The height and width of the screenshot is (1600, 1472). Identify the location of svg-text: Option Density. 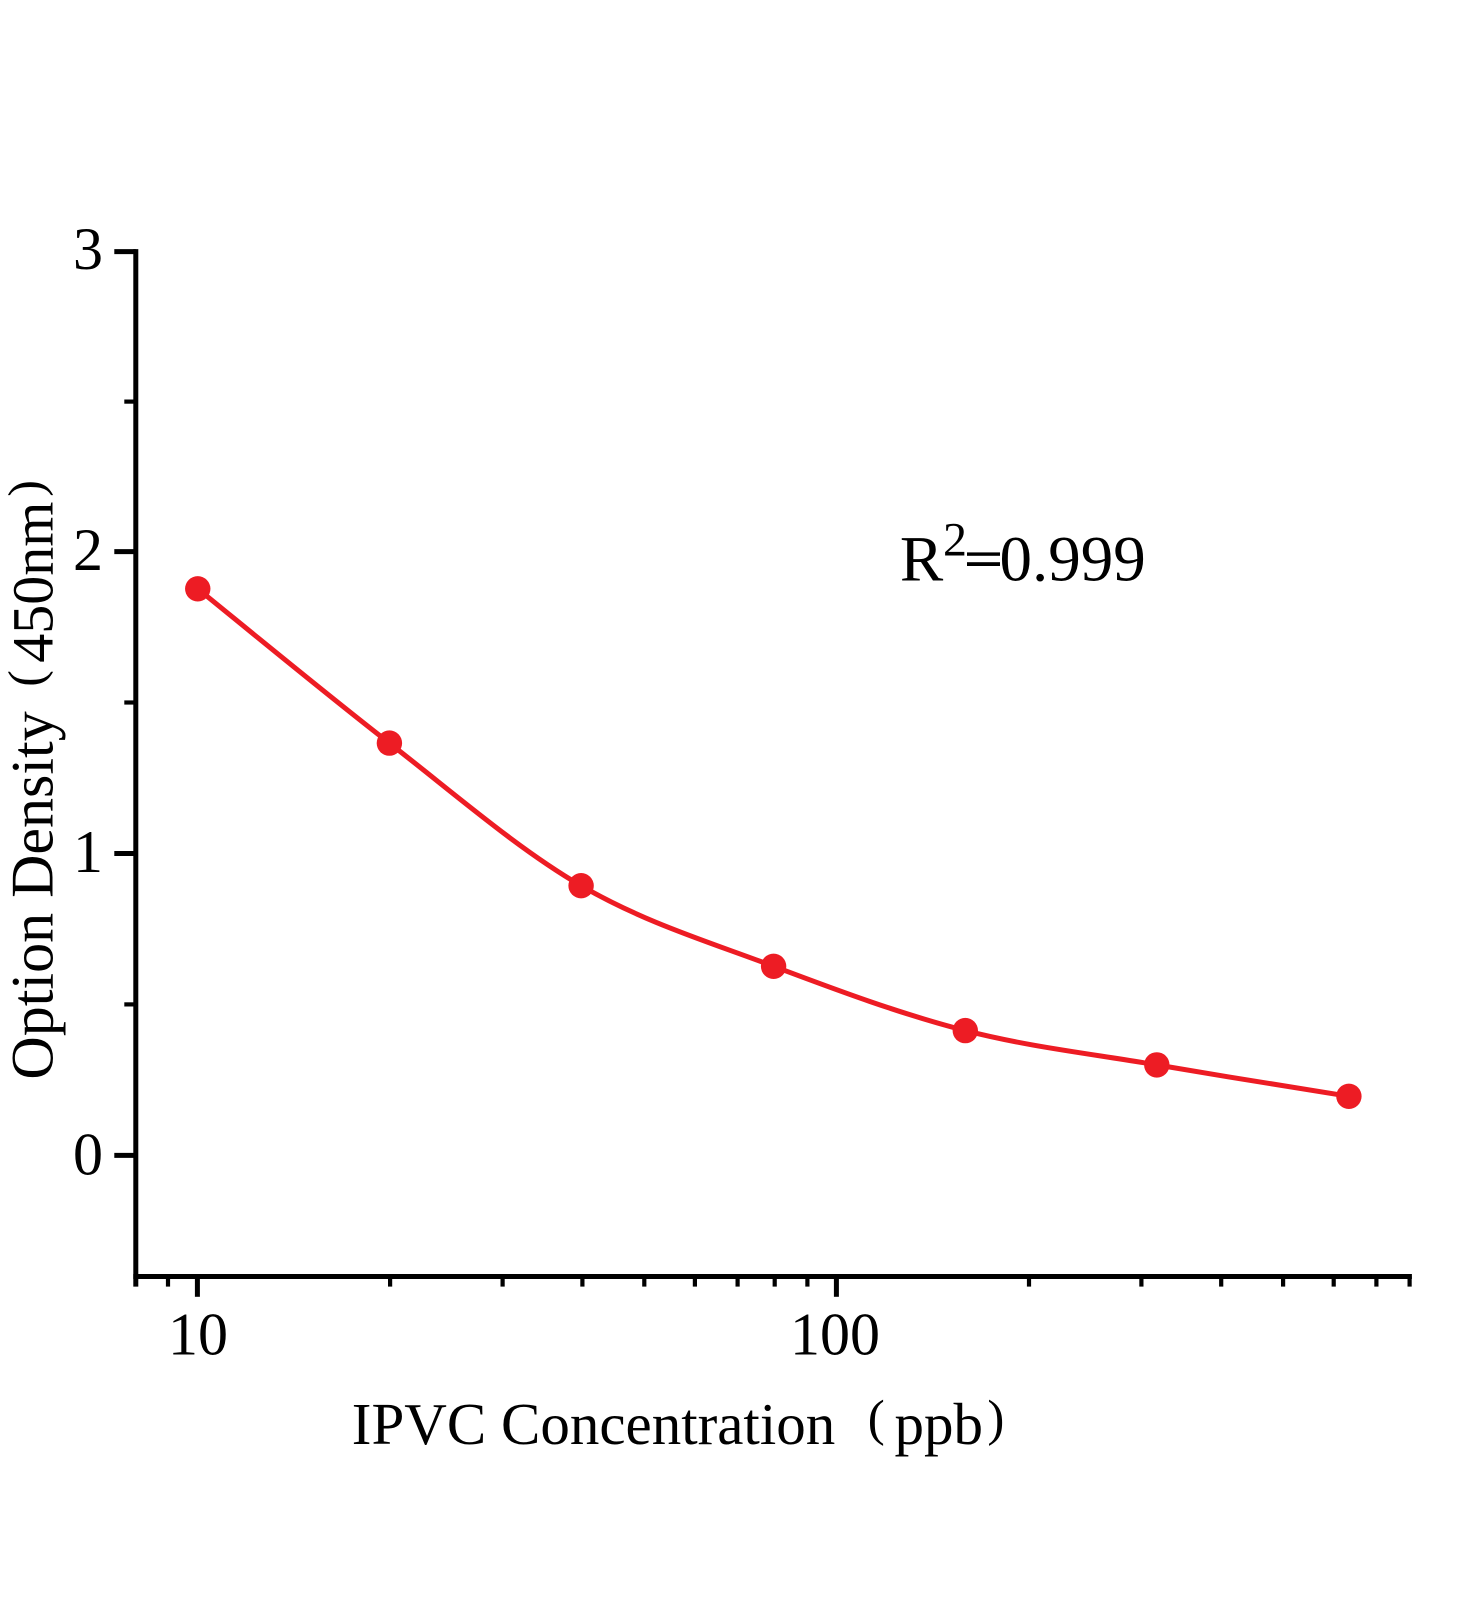
(33, 895).